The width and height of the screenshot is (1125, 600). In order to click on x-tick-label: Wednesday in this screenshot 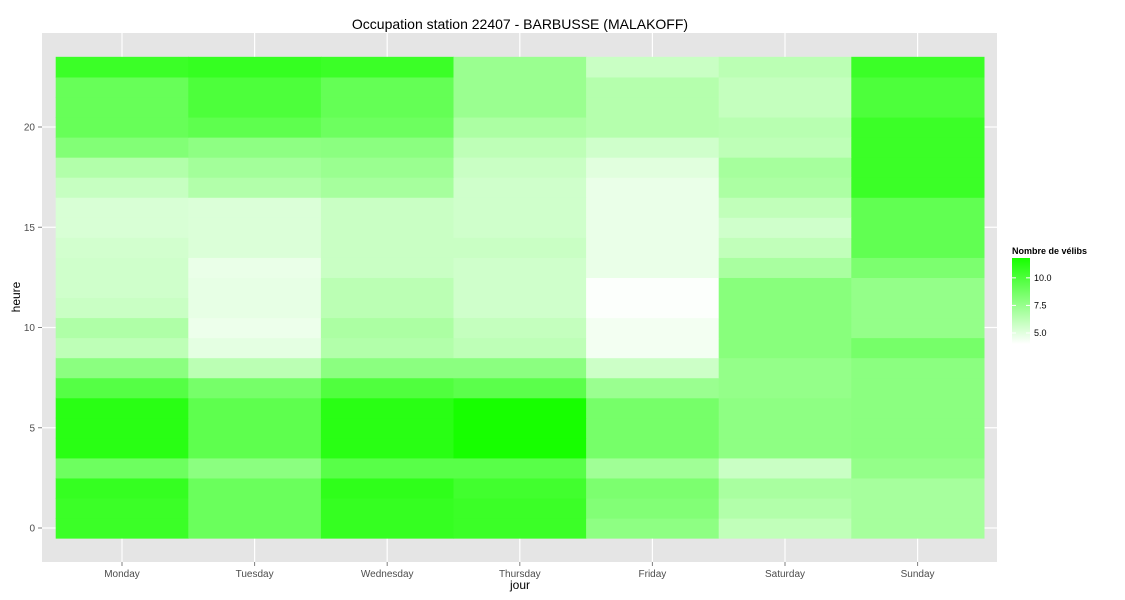, I will do `click(387, 574)`.